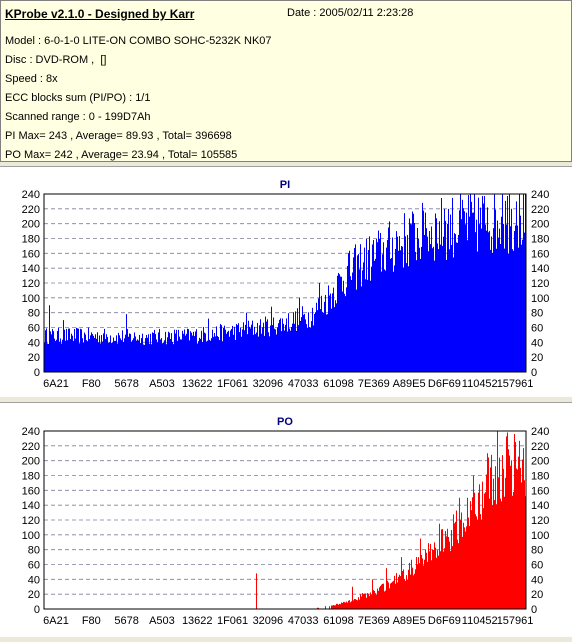  What do you see at coordinates (540, 240) in the screenshot?
I see `y-tick-label-right: 180` at bounding box center [540, 240].